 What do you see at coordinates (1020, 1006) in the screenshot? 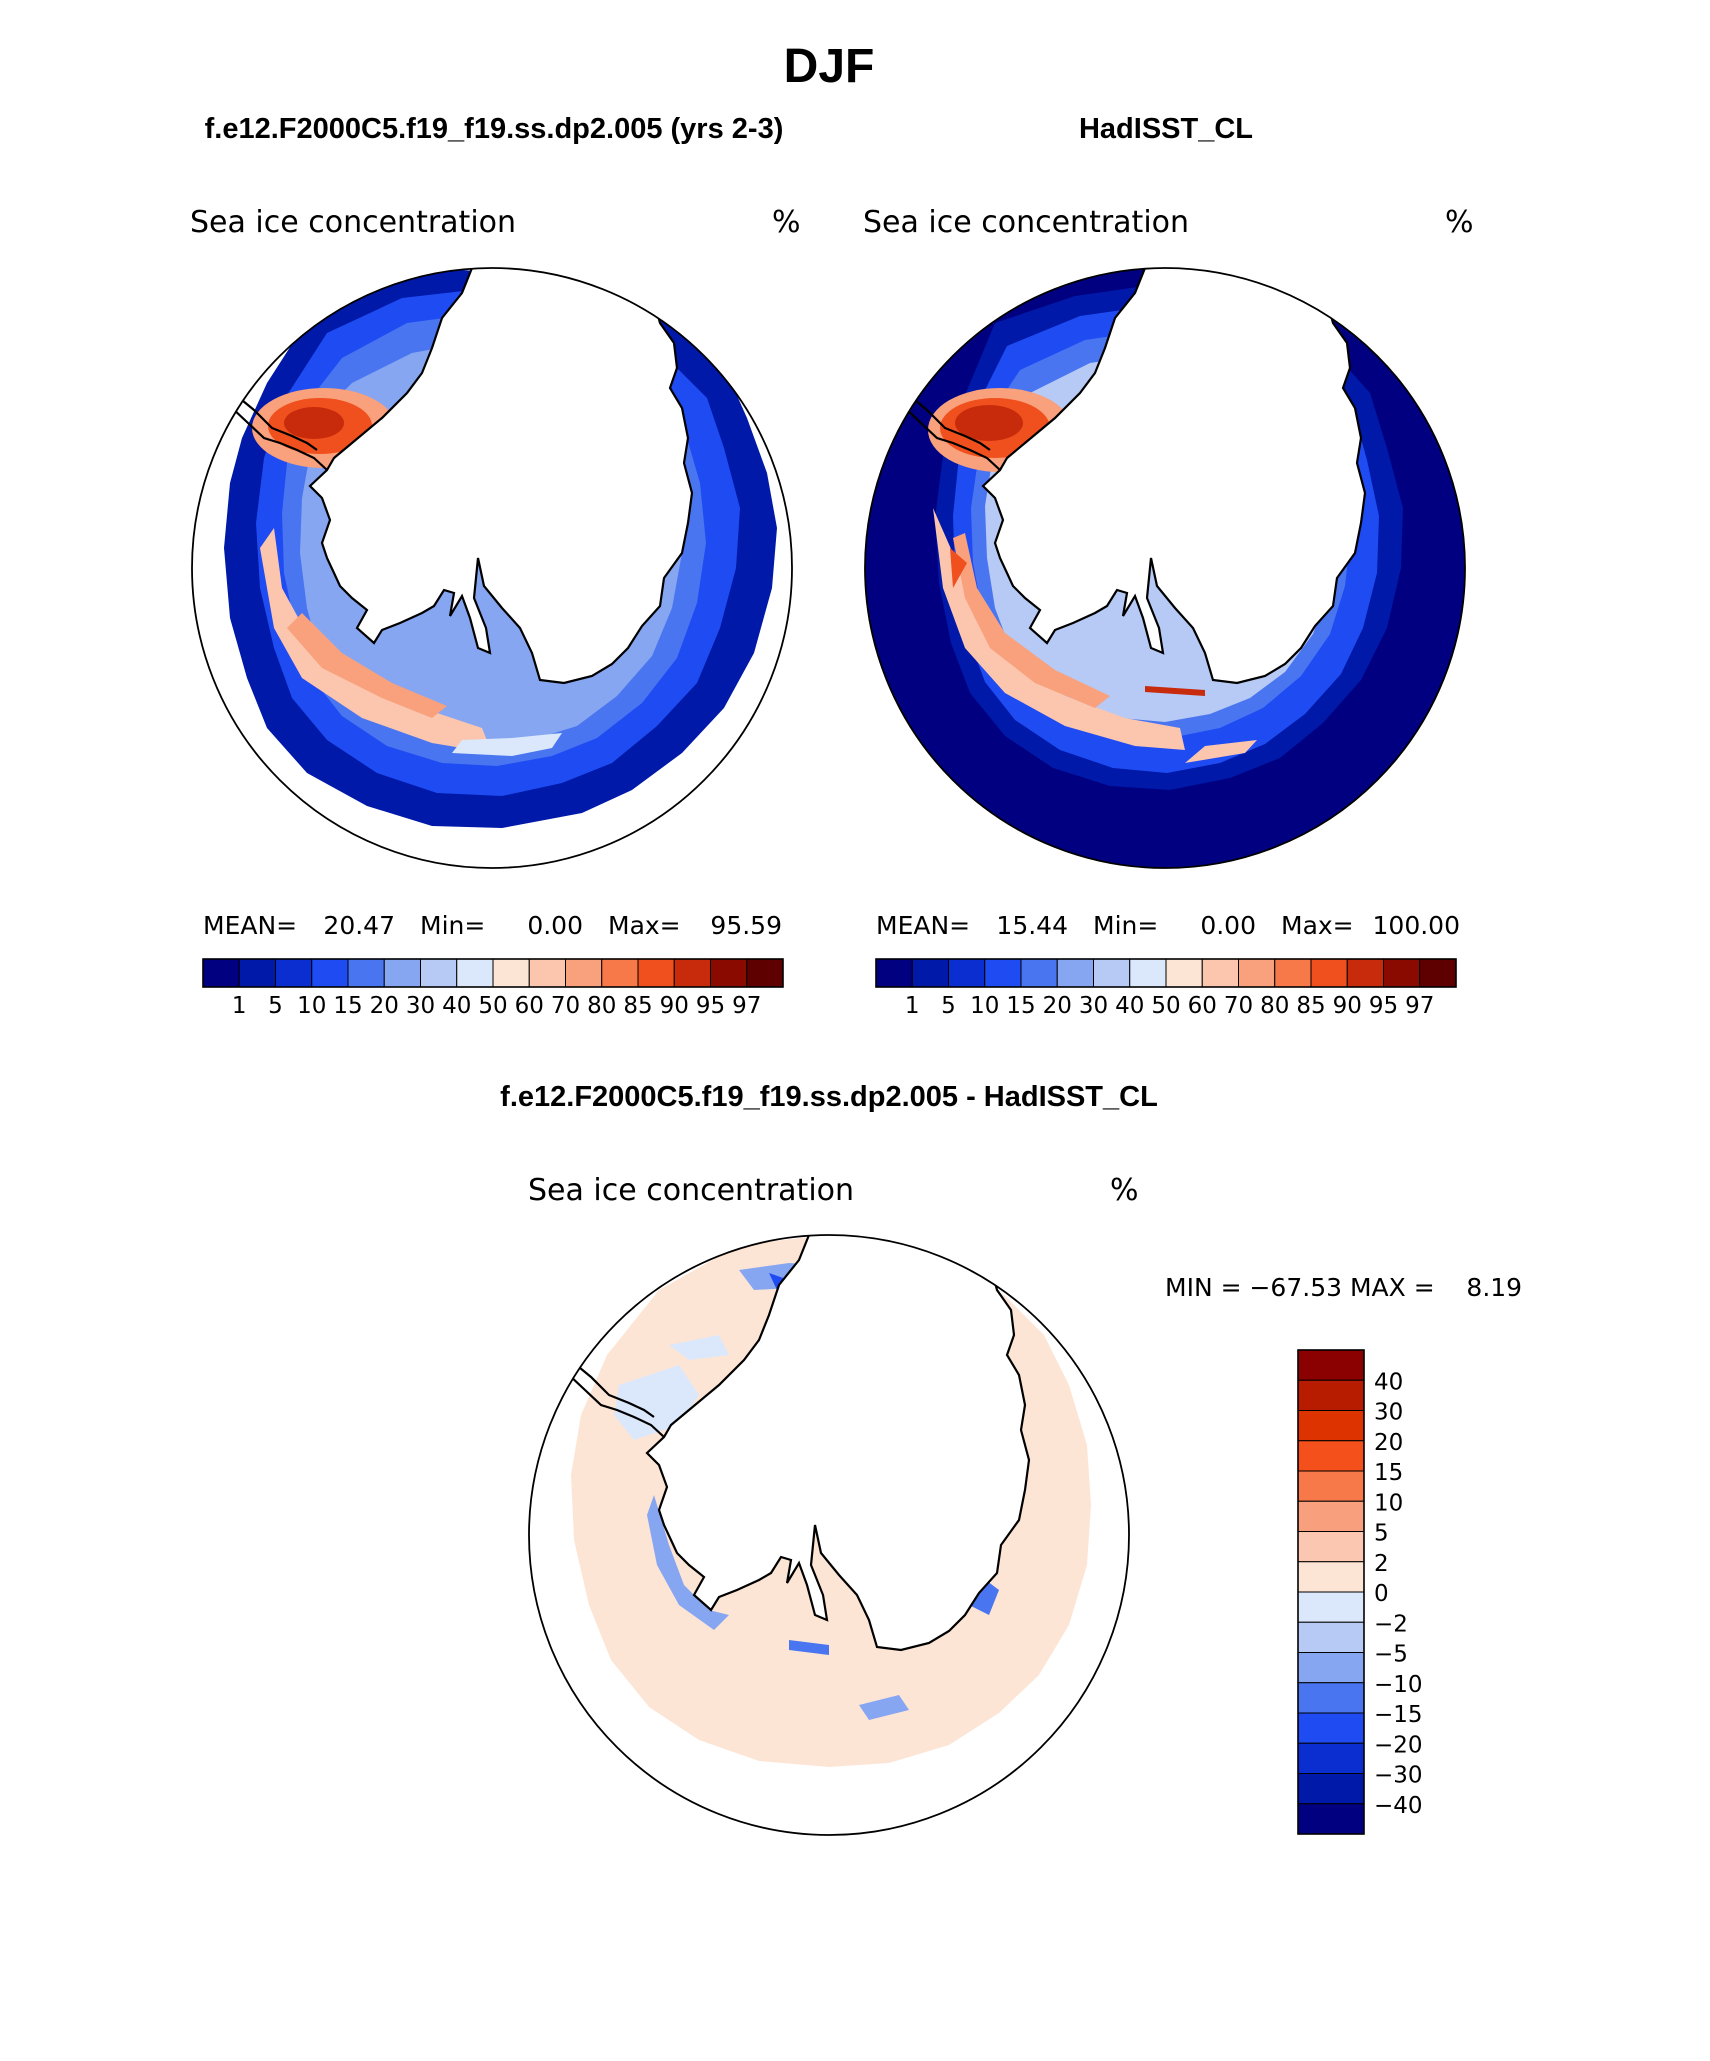
I see `colorbar-obs-tick-label: 15` at bounding box center [1020, 1006].